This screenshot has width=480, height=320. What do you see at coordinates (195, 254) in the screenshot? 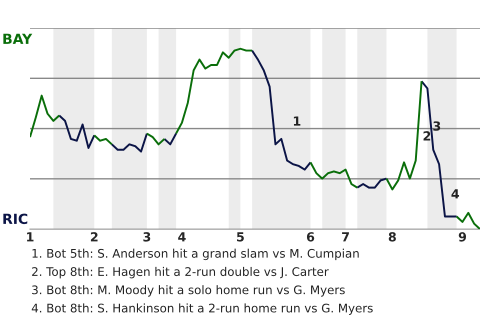
I see `text: 1. Bot 5th: S. Anderson hit a grand slam vs M. Cumpian` at bounding box center [195, 254].